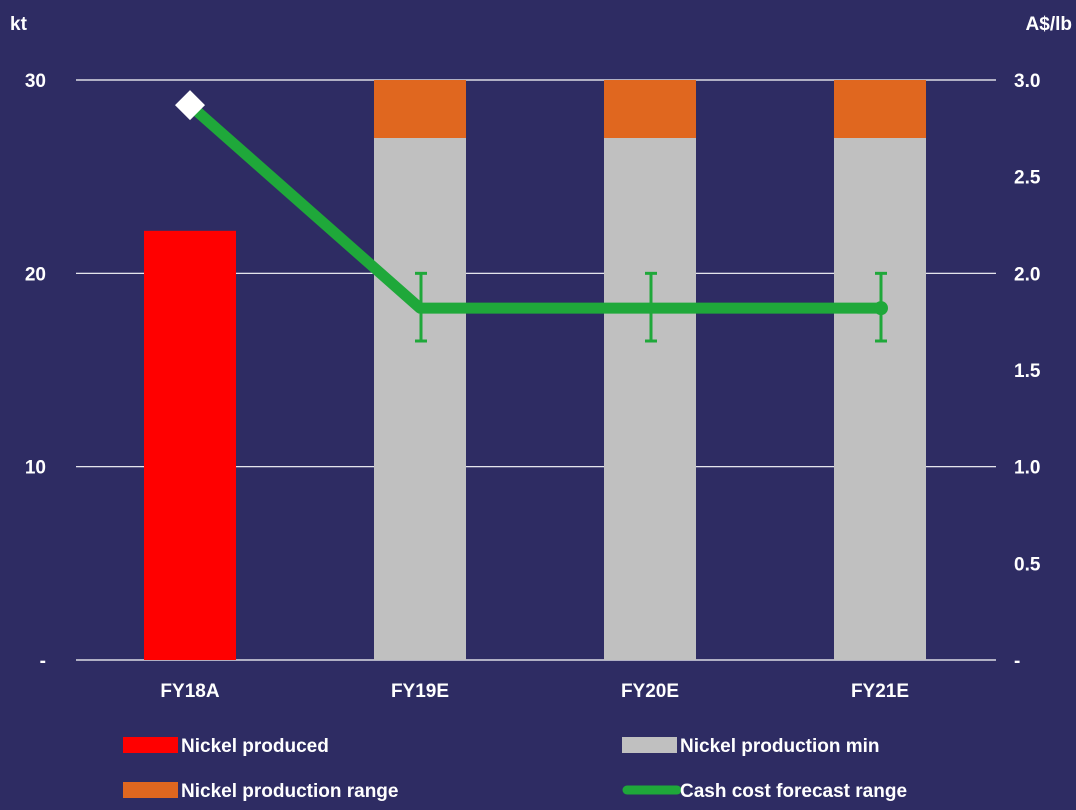  What do you see at coordinates (19, 24) in the screenshot?
I see `left-axis-unit: kt` at bounding box center [19, 24].